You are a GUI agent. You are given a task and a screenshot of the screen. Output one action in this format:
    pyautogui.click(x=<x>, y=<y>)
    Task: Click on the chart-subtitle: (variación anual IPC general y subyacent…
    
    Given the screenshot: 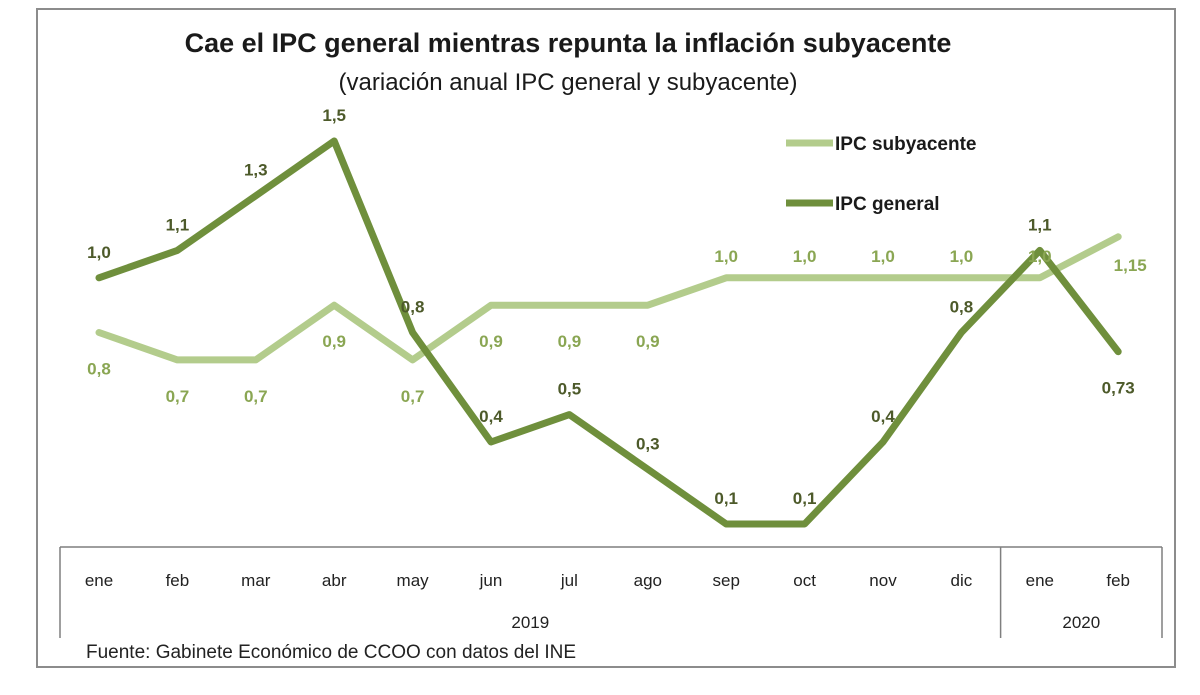 What is the action you would take?
    pyautogui.click(x=568, y=82)
    